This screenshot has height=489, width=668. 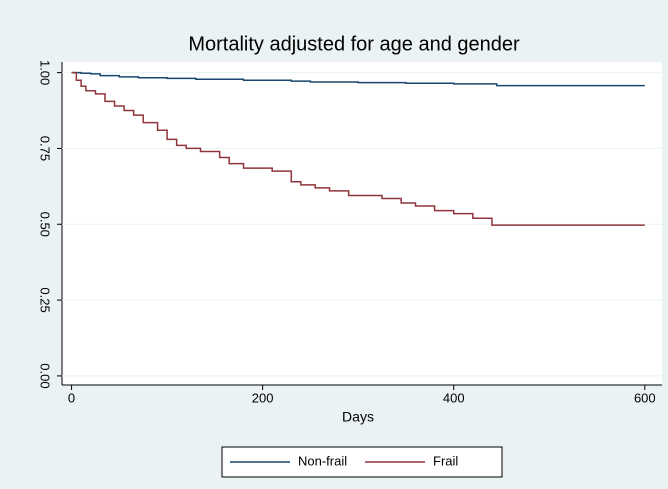 I want to click on x-tick-label: 200, so click(x=263, y=397).